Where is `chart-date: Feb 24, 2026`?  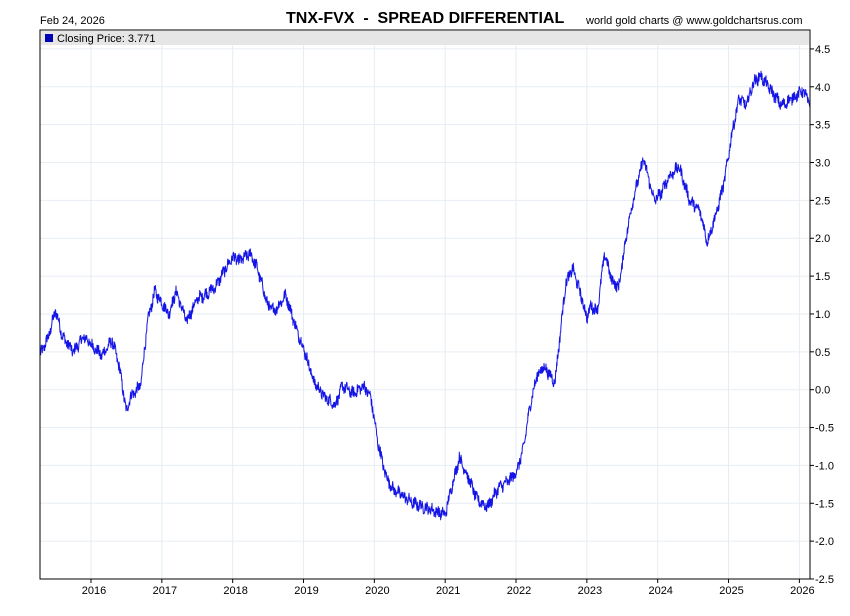
chart-date: Feb 24, 2026 is located at coordinates (72, 21).